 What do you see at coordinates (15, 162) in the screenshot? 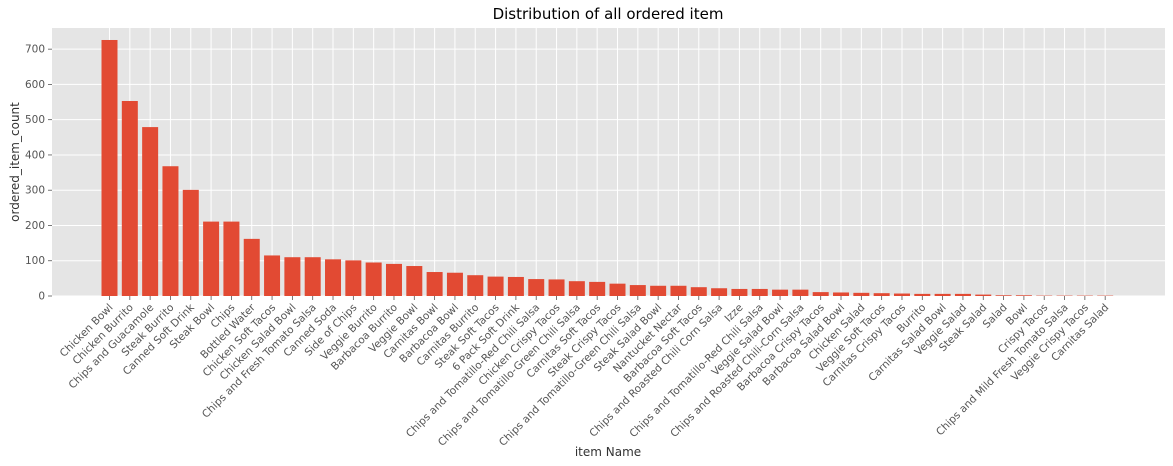
I see `y-axis-label: ordered_item_count` at bounding box center [15, 162].